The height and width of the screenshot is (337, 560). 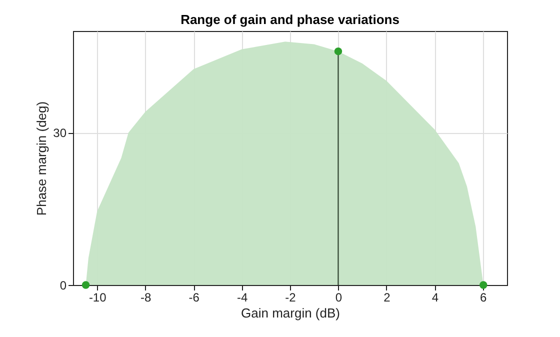 I want to click on x-tick-label: -10, so click(x=97, y=297).